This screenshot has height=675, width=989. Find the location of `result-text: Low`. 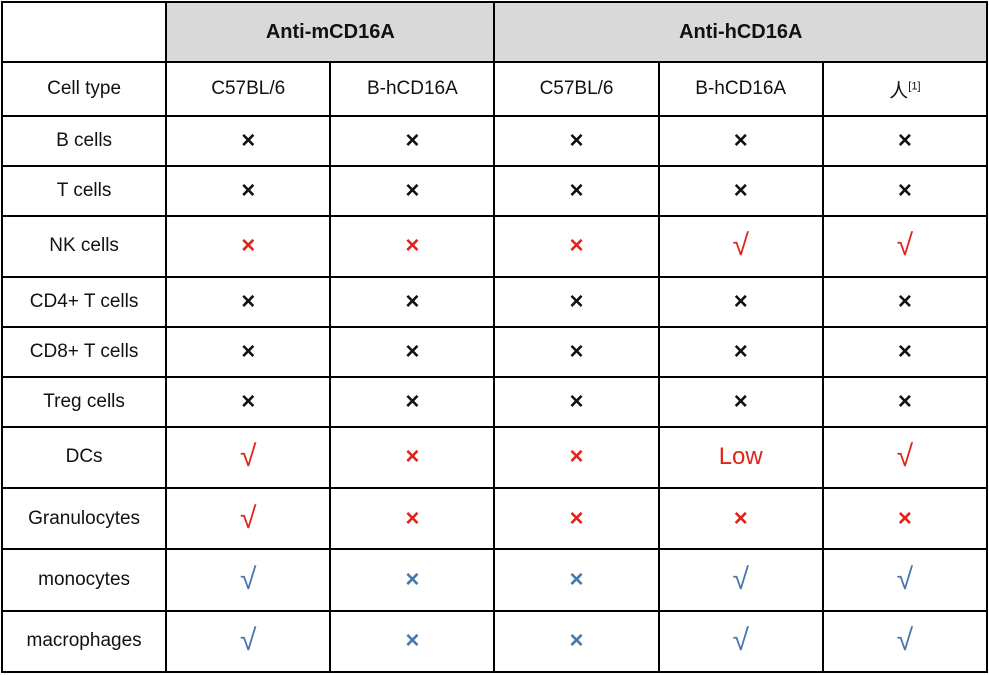

result-text: Low is located at coordinates (740, 457).